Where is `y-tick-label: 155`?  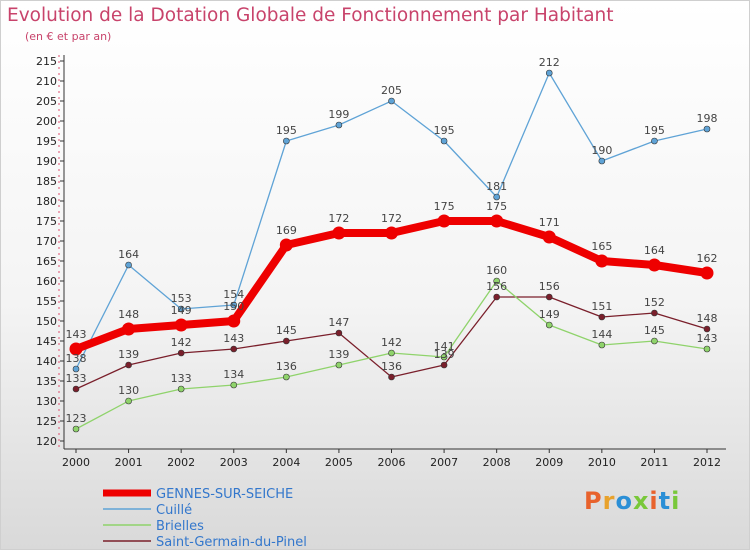 y-tick-label: 155 is located at coordinates (46, 301).